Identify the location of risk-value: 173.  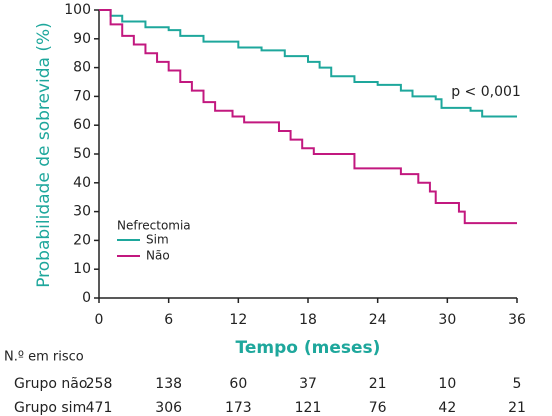
(238, 408).